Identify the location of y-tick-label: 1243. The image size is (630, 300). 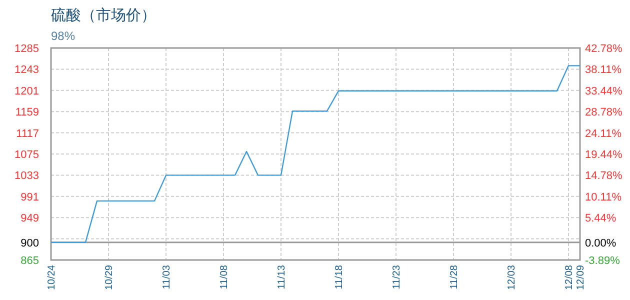
(26, 70).